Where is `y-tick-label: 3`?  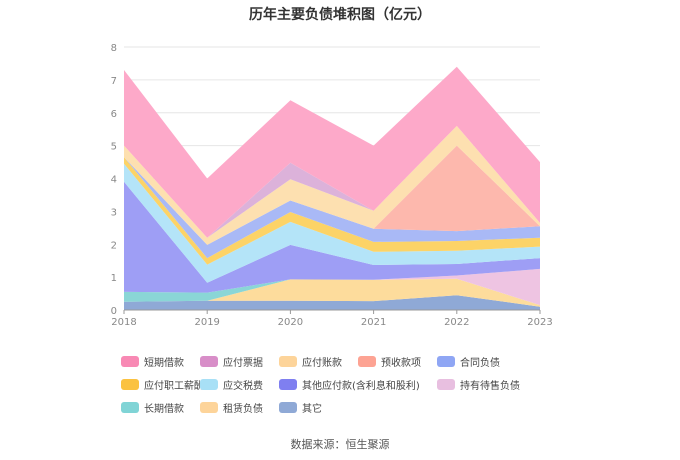 y-tick-label: 3 is located at coordinates (114, 212).